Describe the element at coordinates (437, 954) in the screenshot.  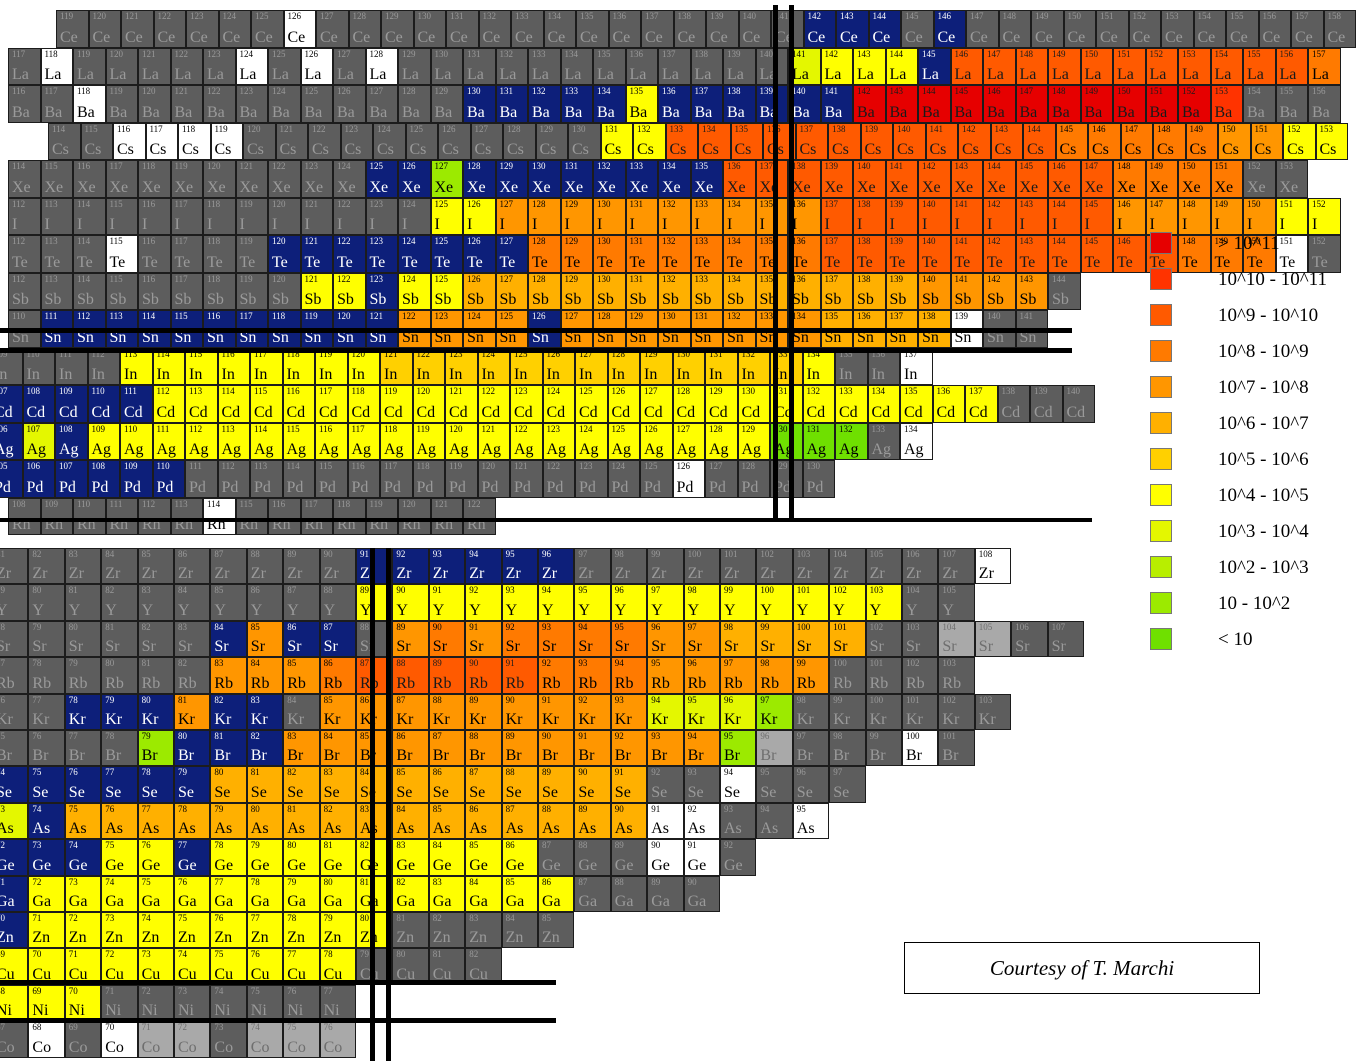
I see `mass-number: 81` at that location.